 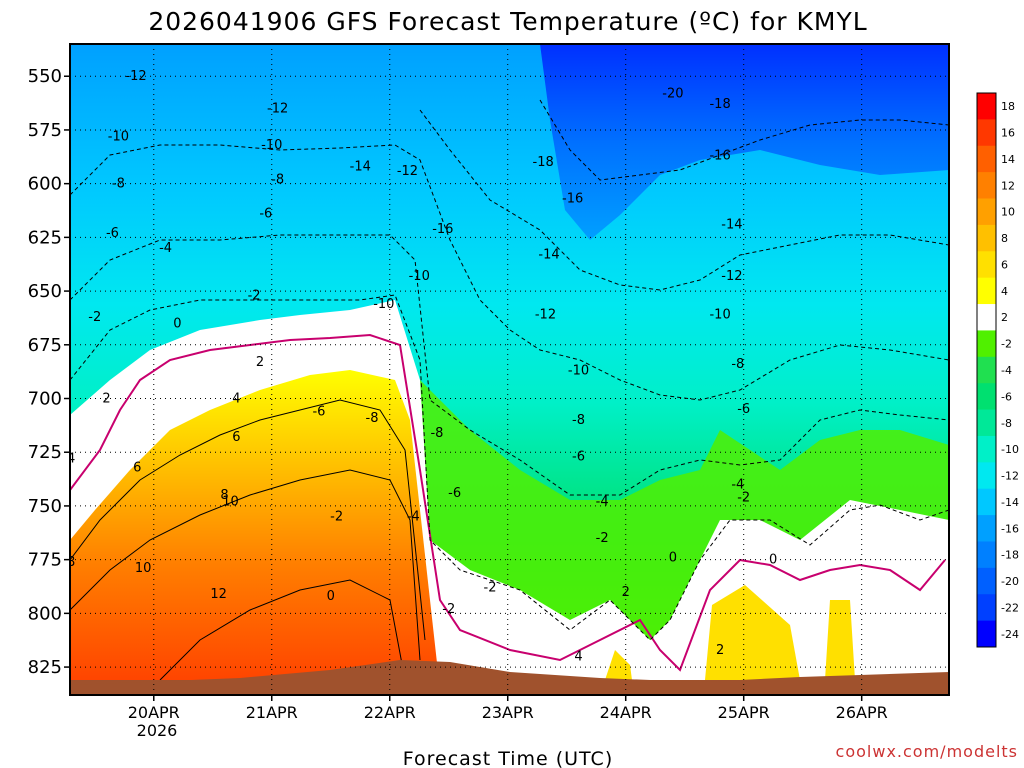 What do you see at coordinates (744, 142) in the screenshot?
I see `very-cold-upper-region` at bounding box center [744, 142].